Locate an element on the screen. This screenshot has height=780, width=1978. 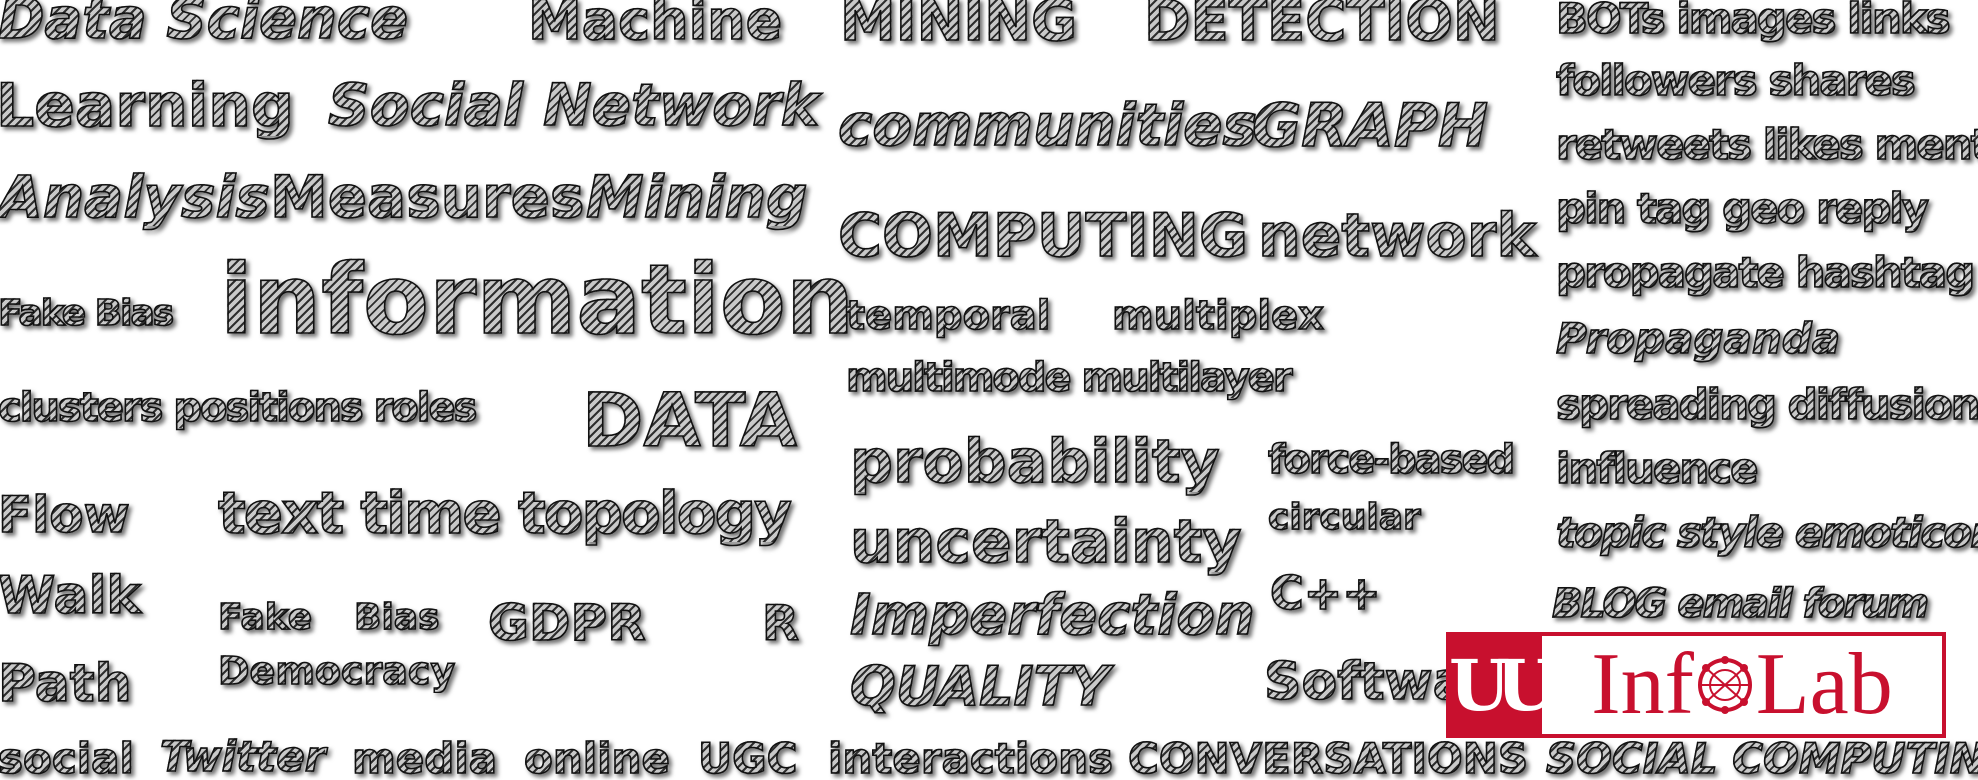
word-computing: COMPUTING is located at coordinates (1043, 236).